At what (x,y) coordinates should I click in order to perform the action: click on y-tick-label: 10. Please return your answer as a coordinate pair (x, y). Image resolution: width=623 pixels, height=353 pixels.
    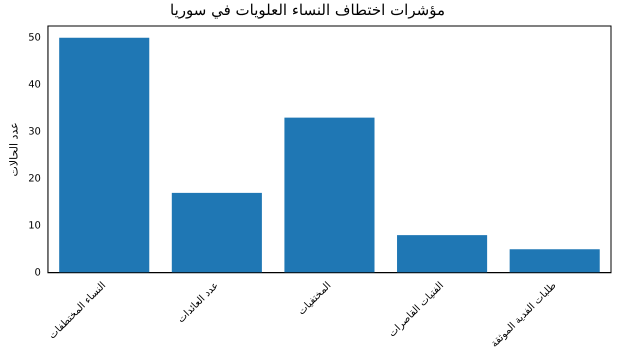
    Looking at the image, I should click on (34, 226).